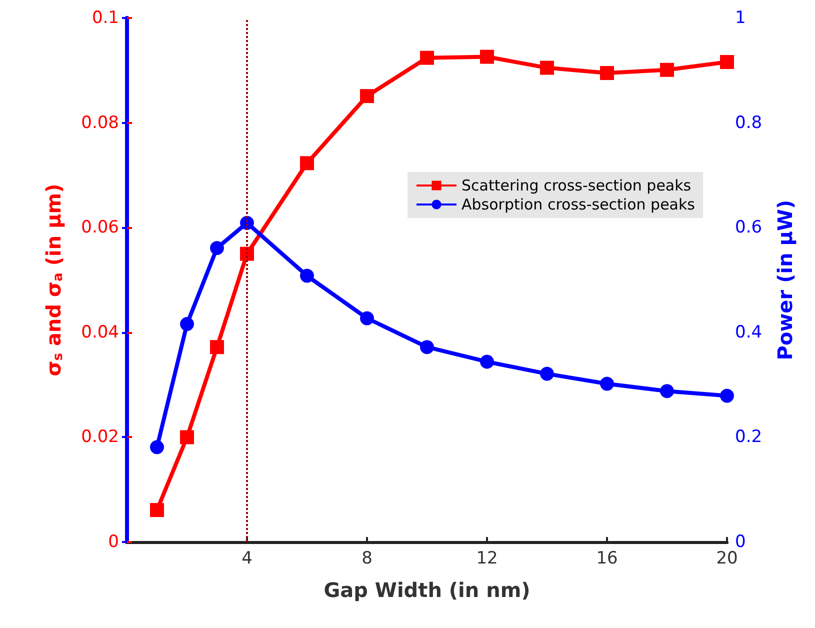 This screenshot has width=815, height=628. What do you see at coordinates (748, 437) in the screenshot?
I see `y2-tick-label: 0.2` at bounding box center [748, 437].